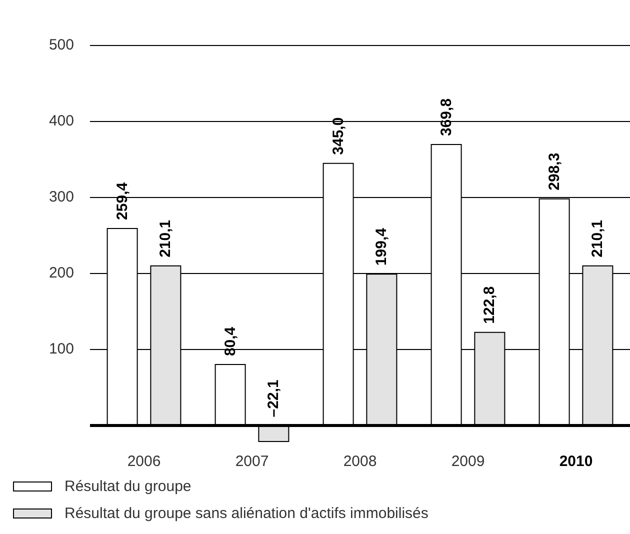  I want to click on x-tick-label: 2008, so click(360, 461).